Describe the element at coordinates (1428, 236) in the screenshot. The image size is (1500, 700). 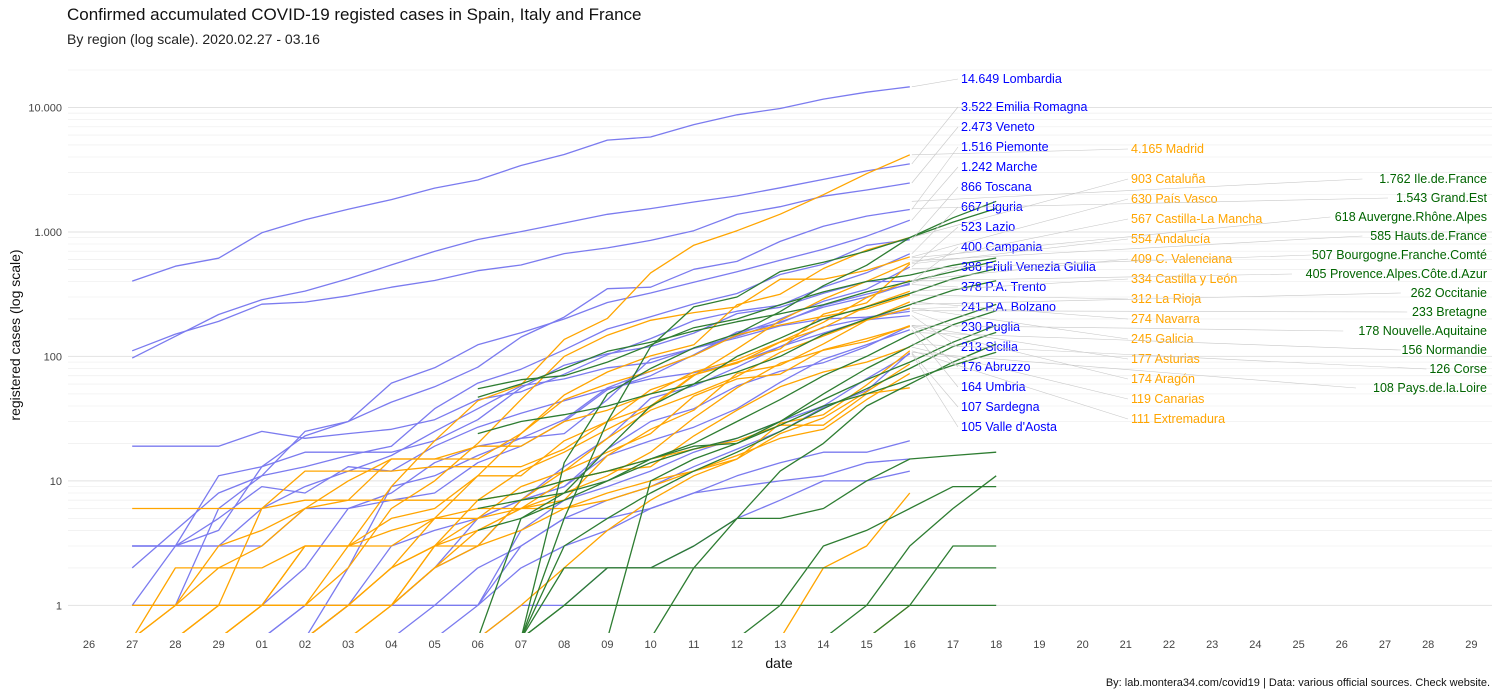
I see `series-label: 585 Hauts.de.France` at that location.